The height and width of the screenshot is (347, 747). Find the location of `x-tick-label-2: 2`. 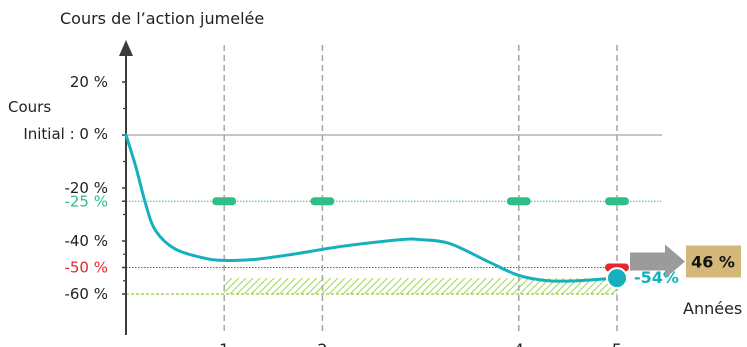

x-tick-label-2: 2 is located at coordinates (322, 343).